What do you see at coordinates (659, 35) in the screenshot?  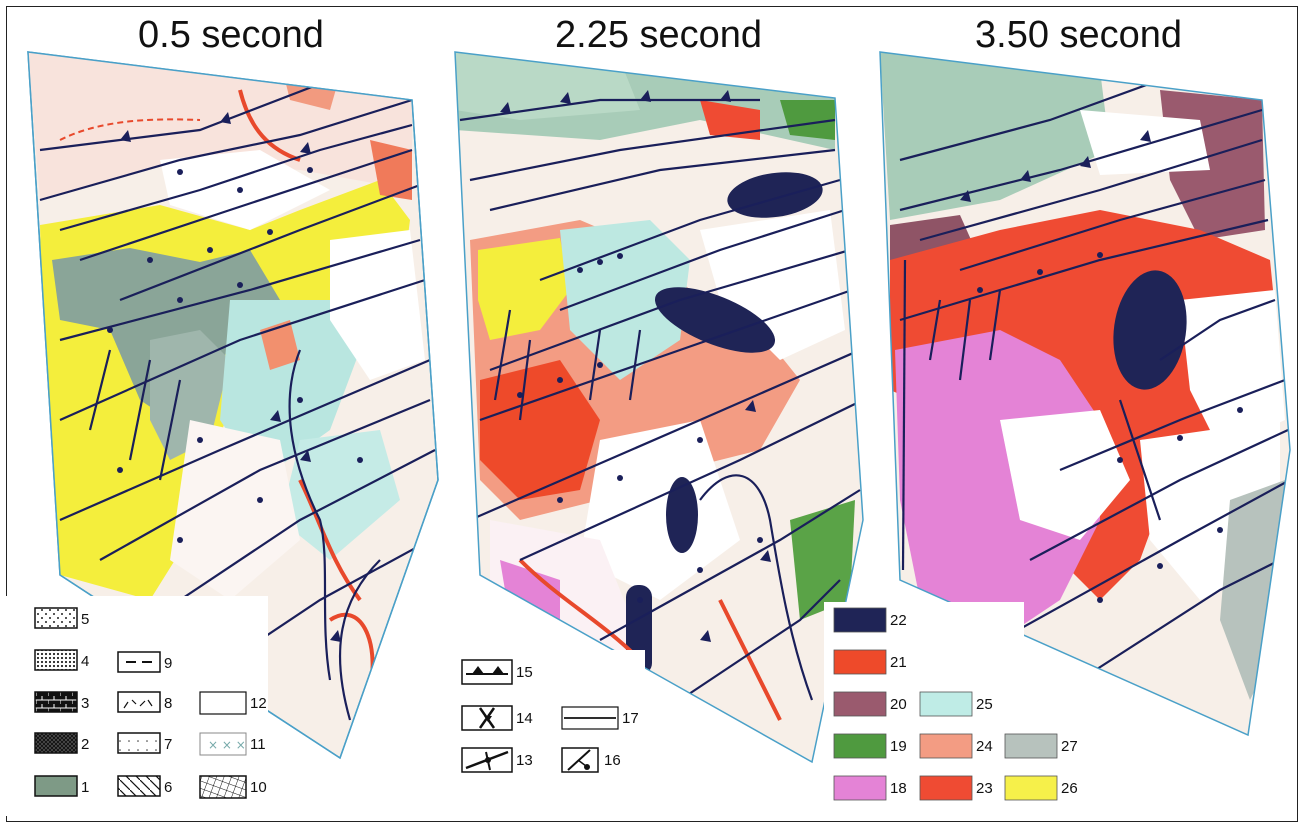 I see `panel-title-2: 2.25 second` at bounding box center [659, 35].